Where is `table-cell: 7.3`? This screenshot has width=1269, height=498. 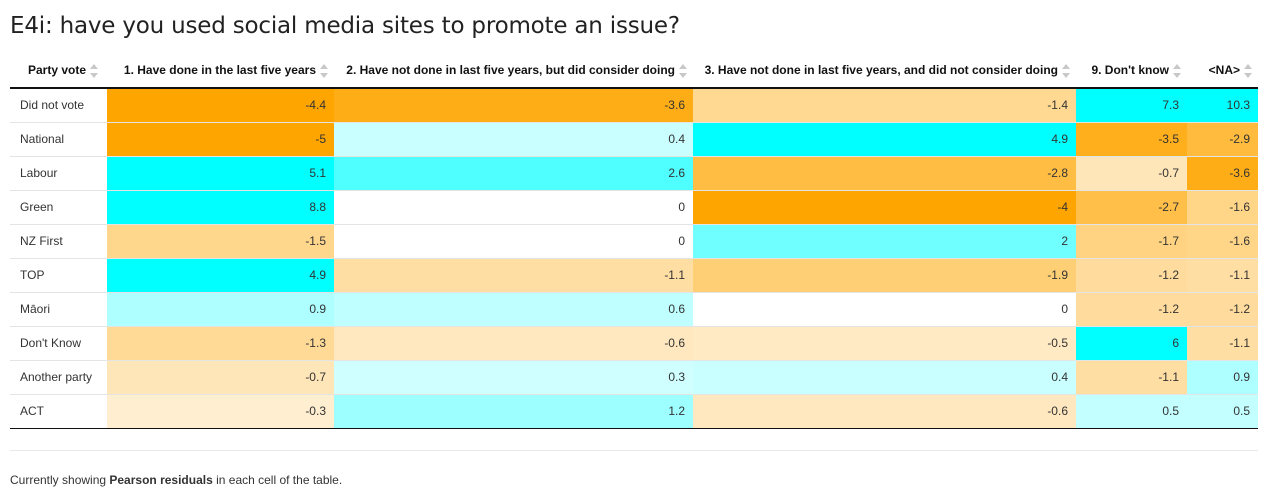 table-cell: 7.3 is located at coordinates (1131, 105).